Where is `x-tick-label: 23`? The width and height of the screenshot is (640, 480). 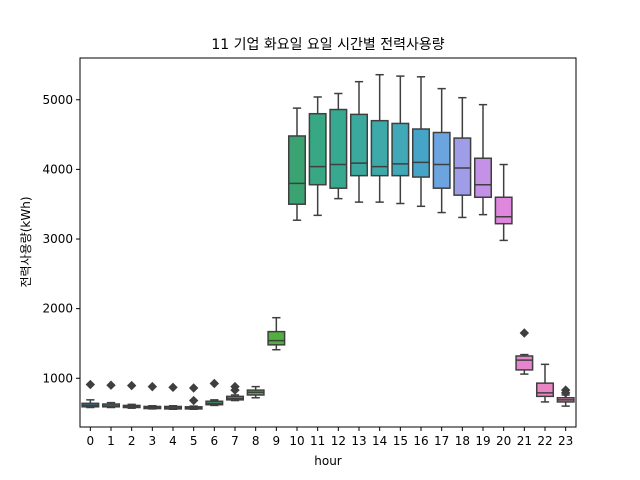
x-tick-label: 23 is located at coordinates (565, 441).